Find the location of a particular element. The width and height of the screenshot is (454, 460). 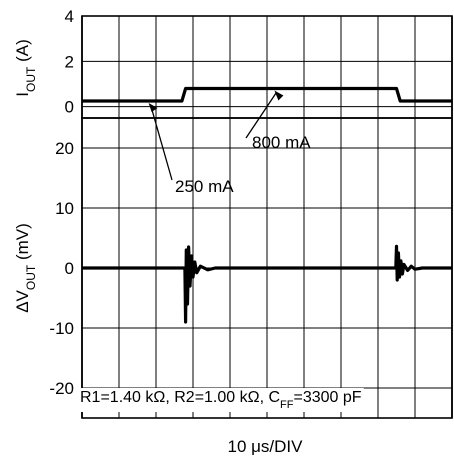

condition-text-bg is located at coordinates (221, 400).